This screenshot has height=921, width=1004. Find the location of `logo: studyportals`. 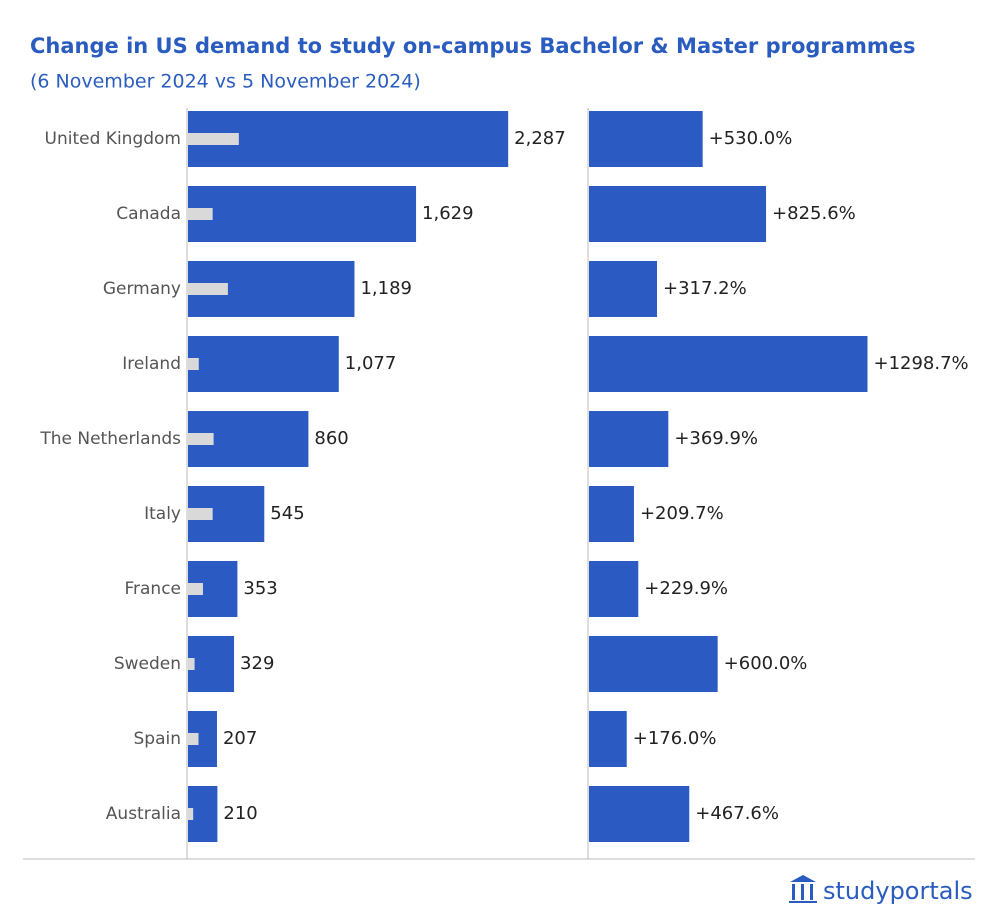

logo: studyportals is located at coordinates (881, 890).